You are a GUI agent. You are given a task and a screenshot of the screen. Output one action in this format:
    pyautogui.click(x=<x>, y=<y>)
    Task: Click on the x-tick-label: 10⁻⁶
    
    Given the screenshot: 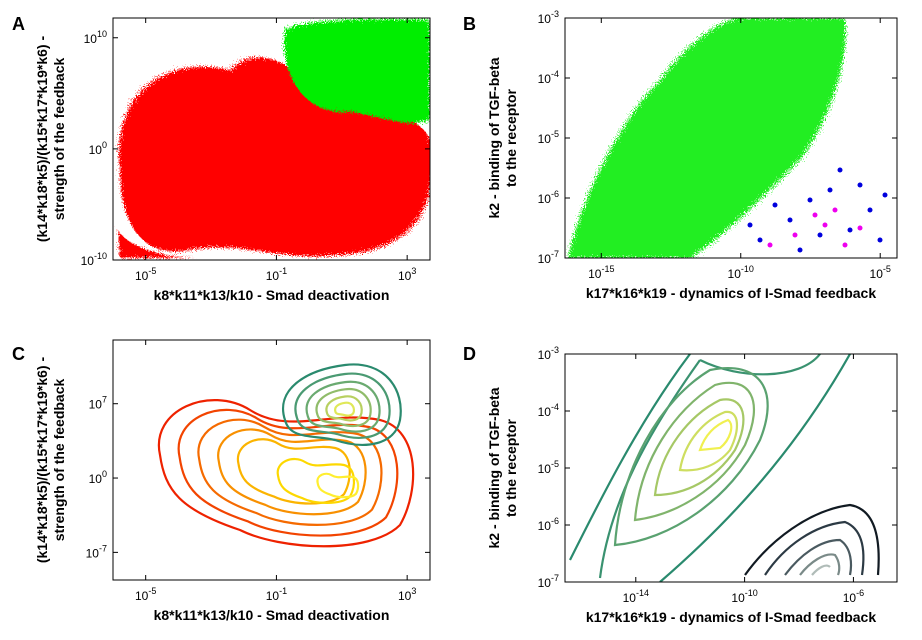 What is the action you would take?
    pyautogui.click(x=853, y=596)
    